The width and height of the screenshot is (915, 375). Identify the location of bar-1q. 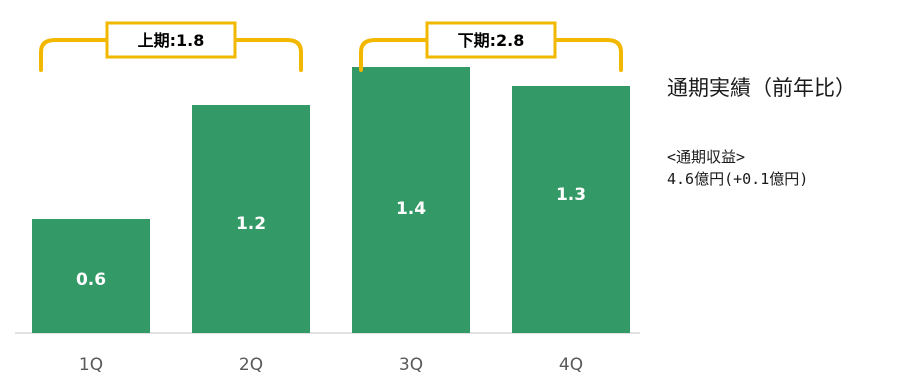
(91, 276).